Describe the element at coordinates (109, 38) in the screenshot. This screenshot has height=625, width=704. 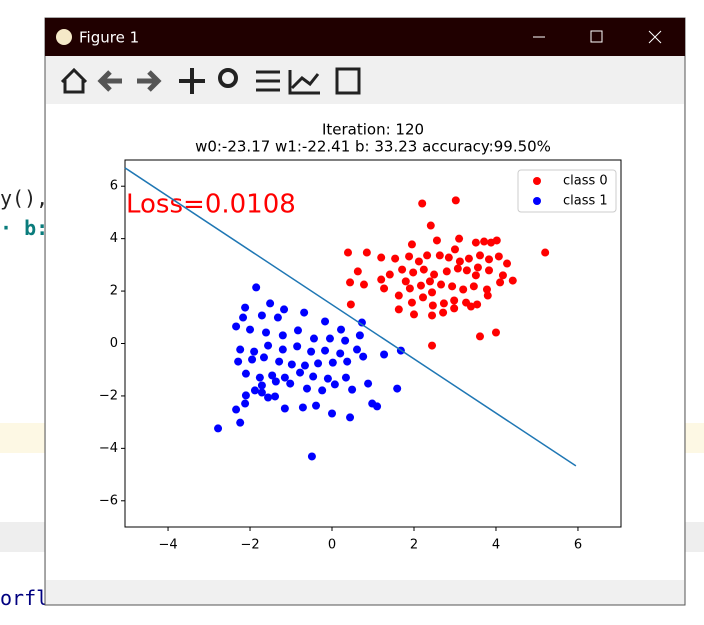
I see `window-title: Figure 1` at that location.